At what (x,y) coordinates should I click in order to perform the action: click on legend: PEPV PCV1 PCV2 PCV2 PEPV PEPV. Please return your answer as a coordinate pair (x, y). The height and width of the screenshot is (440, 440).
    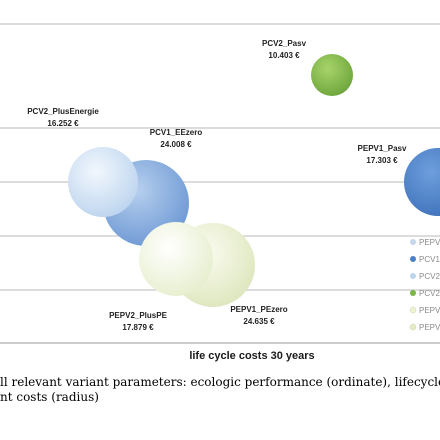
    Looking at the image, I should click on (424, 285).